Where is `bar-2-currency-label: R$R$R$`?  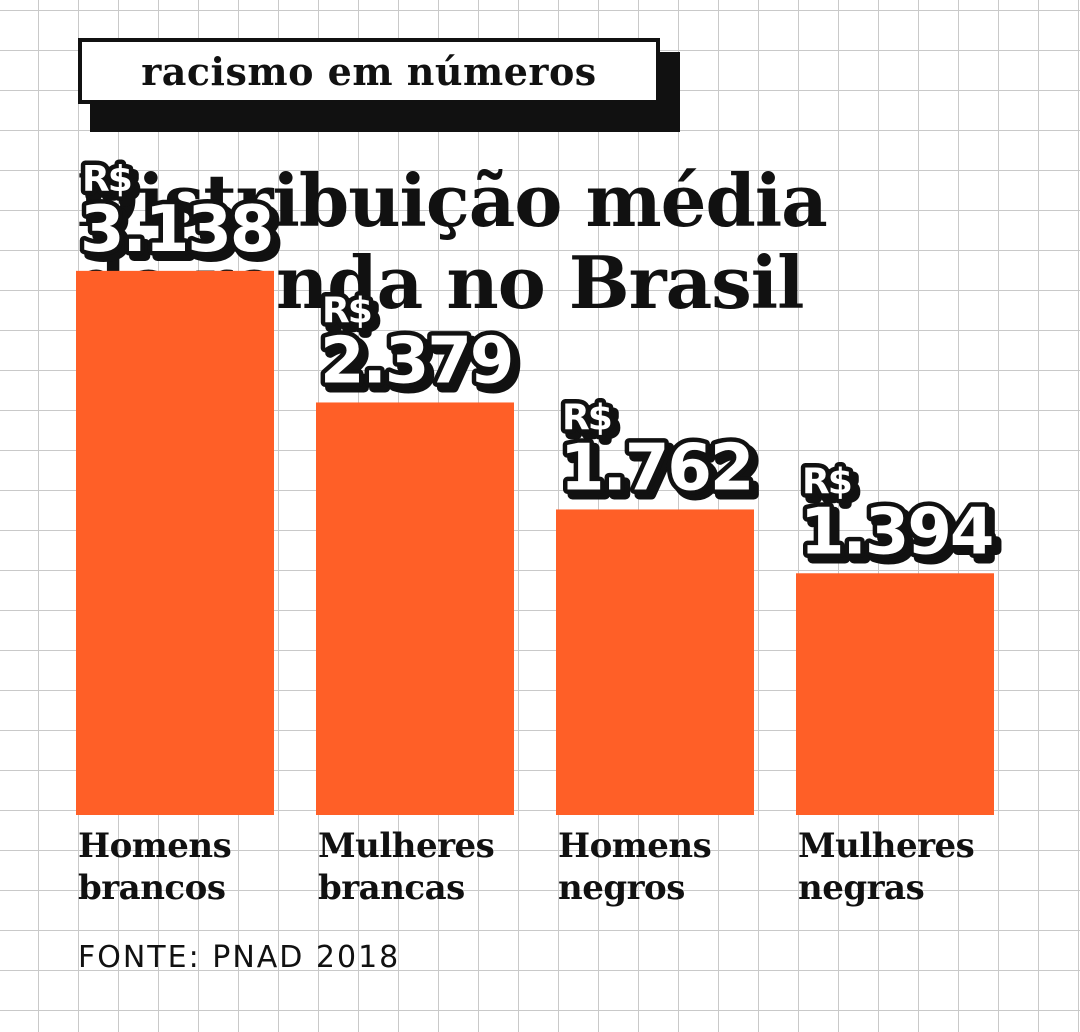
bar-2-currency-label: R$R$R$ is located at coordinates (350, 314).